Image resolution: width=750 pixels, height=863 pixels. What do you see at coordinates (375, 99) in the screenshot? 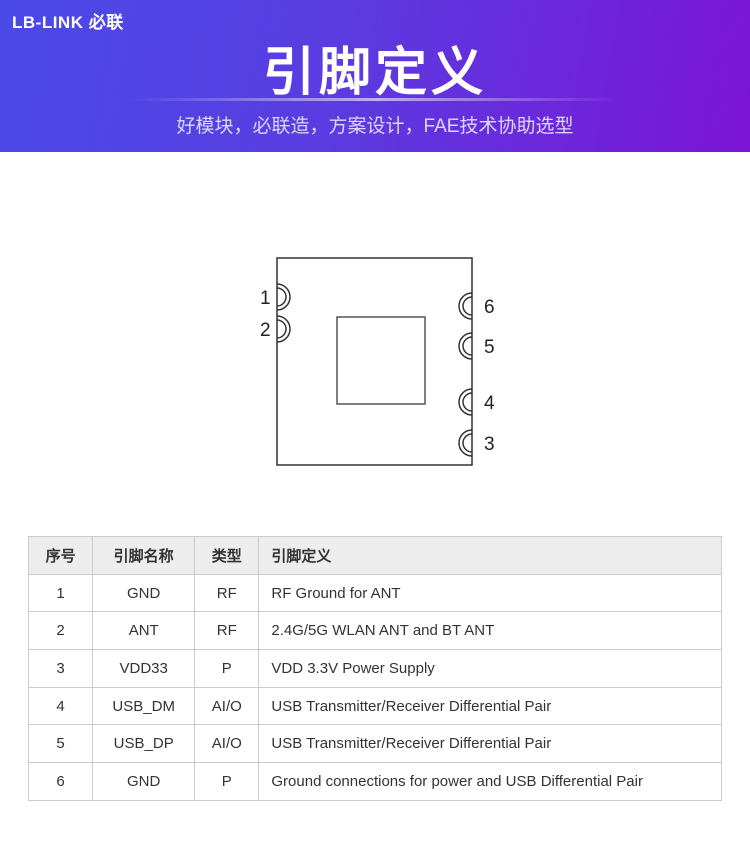
I see `divider` at bounding box center [375, 99].